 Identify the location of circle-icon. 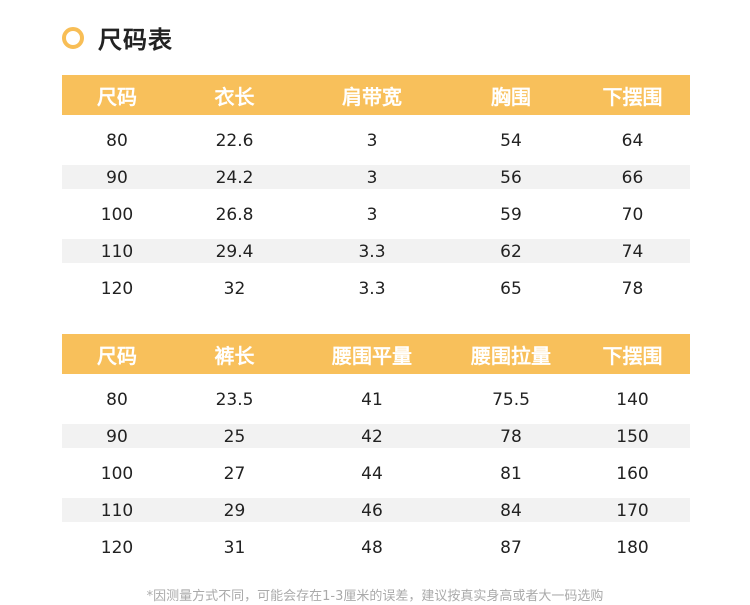
(73, 37).